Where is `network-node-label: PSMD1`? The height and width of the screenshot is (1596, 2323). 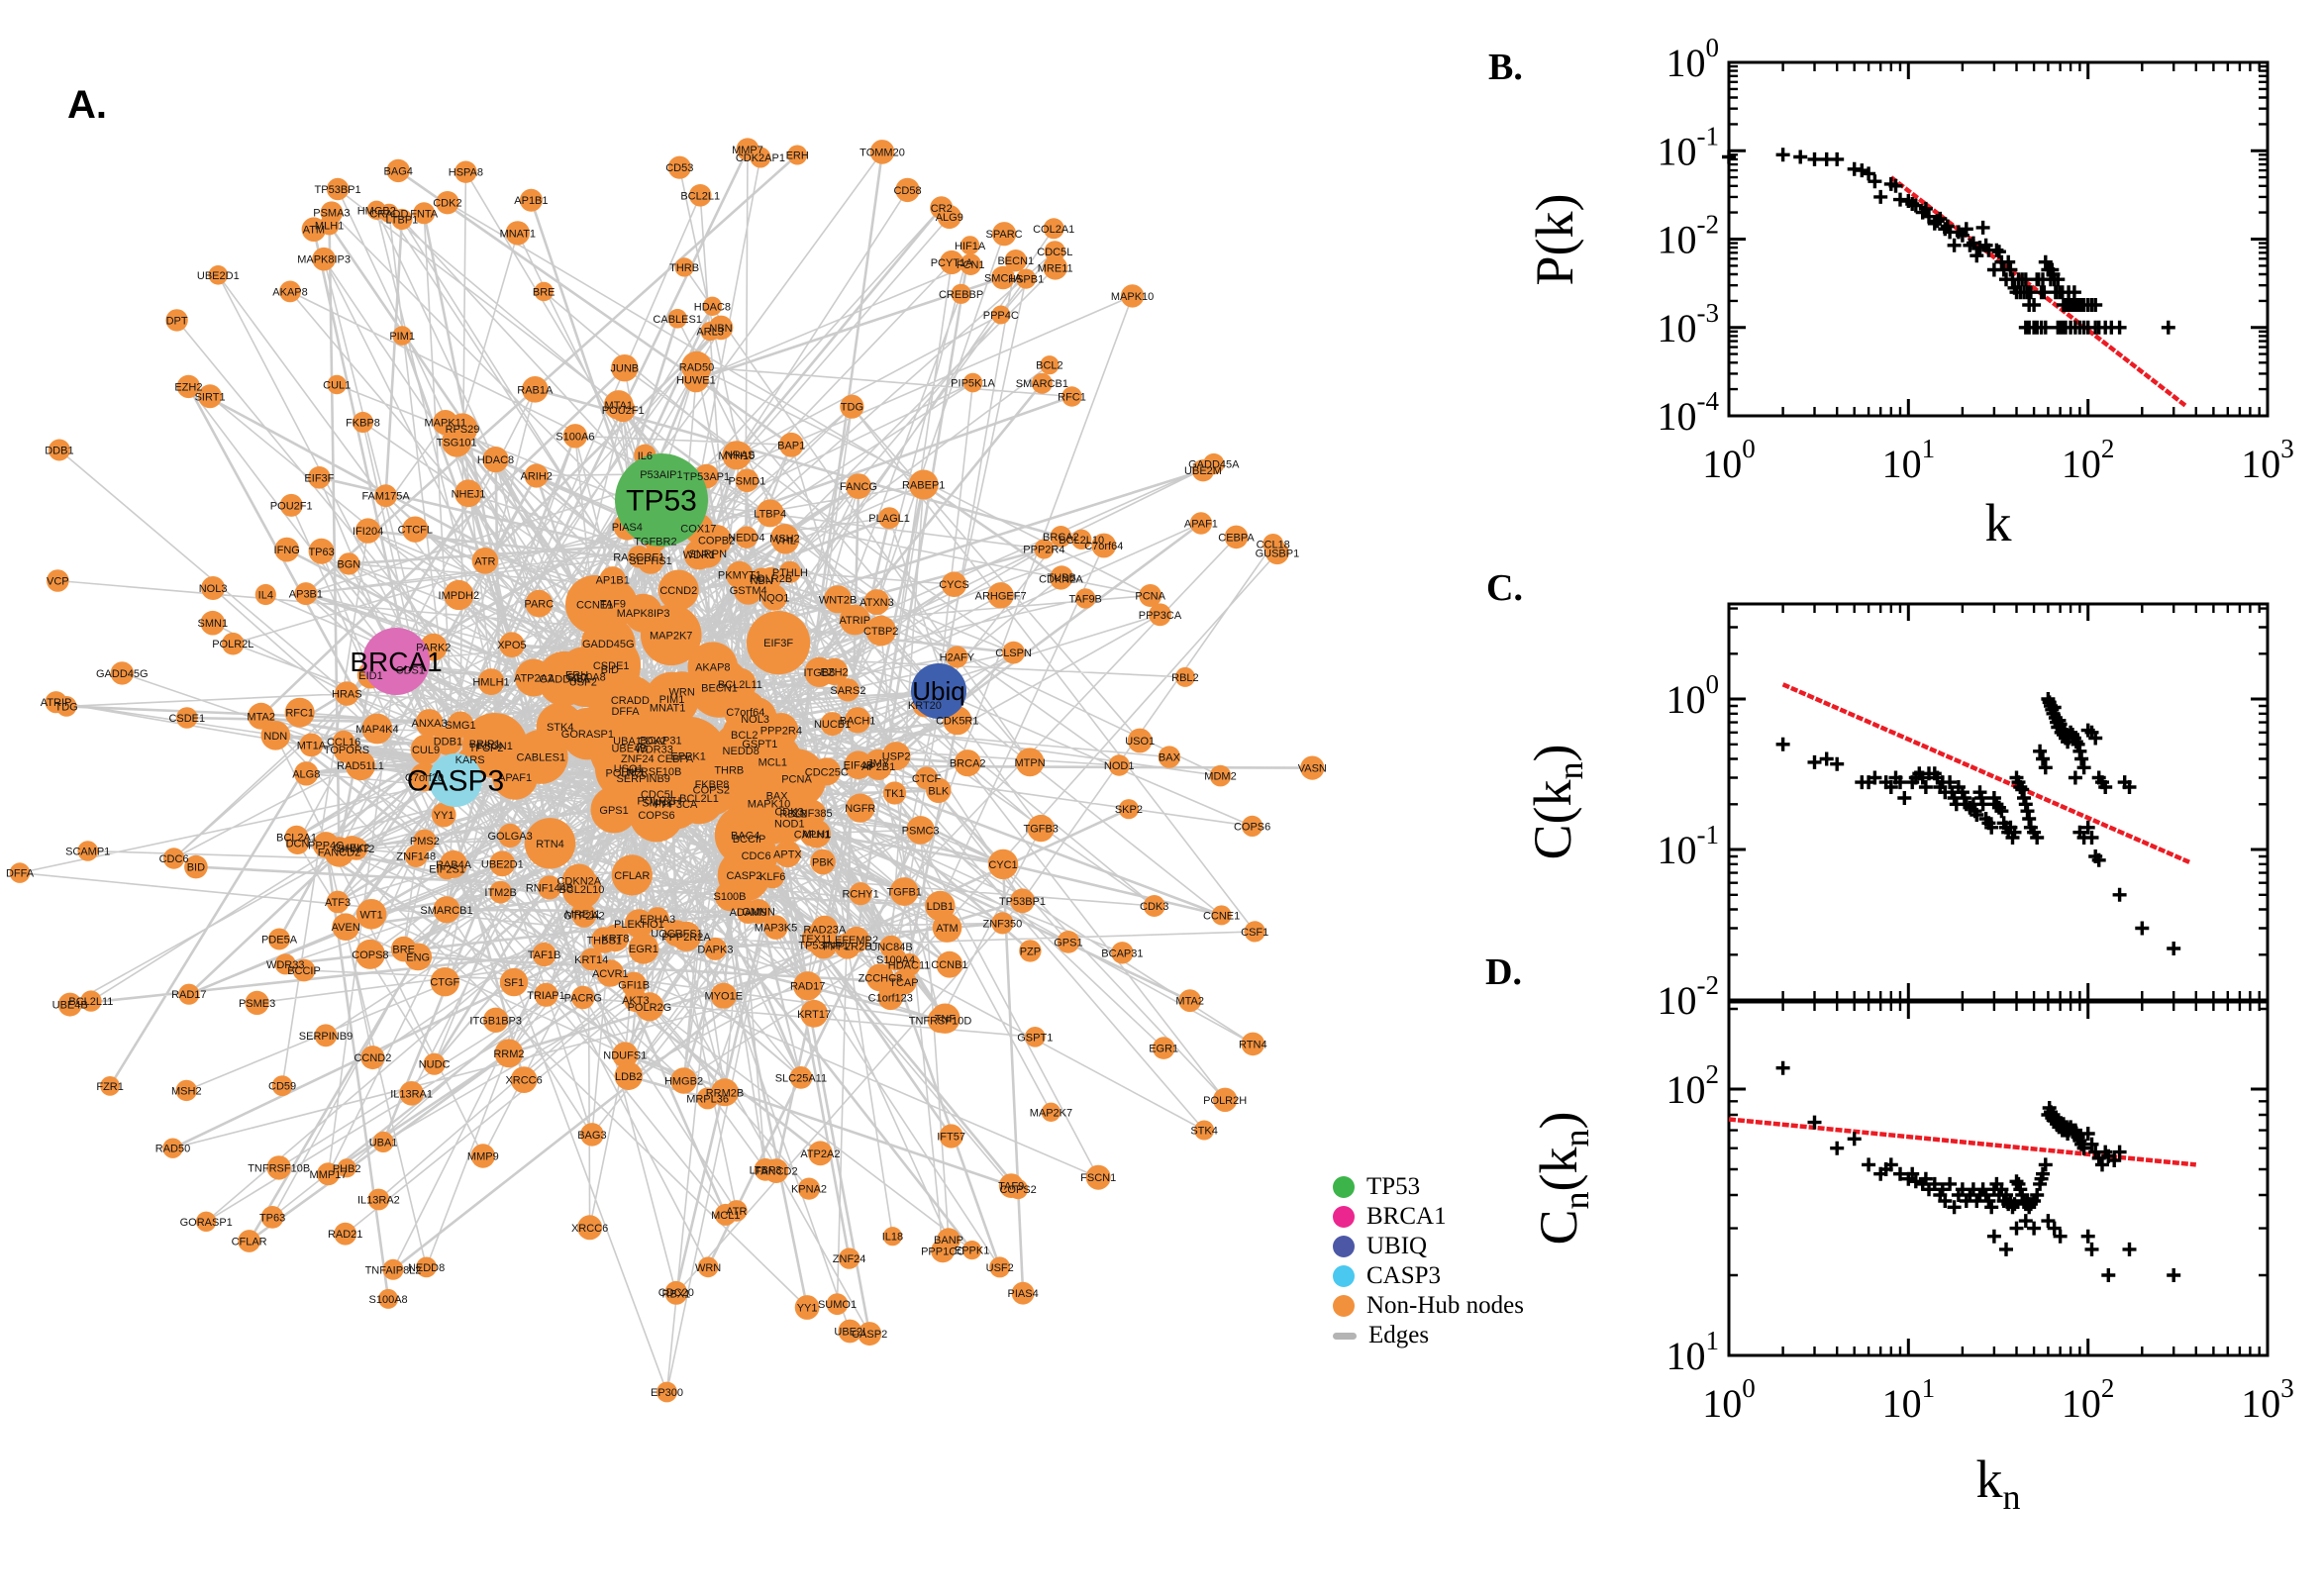
network-node-label: PSMD1 is located at coordinates (747, 481).